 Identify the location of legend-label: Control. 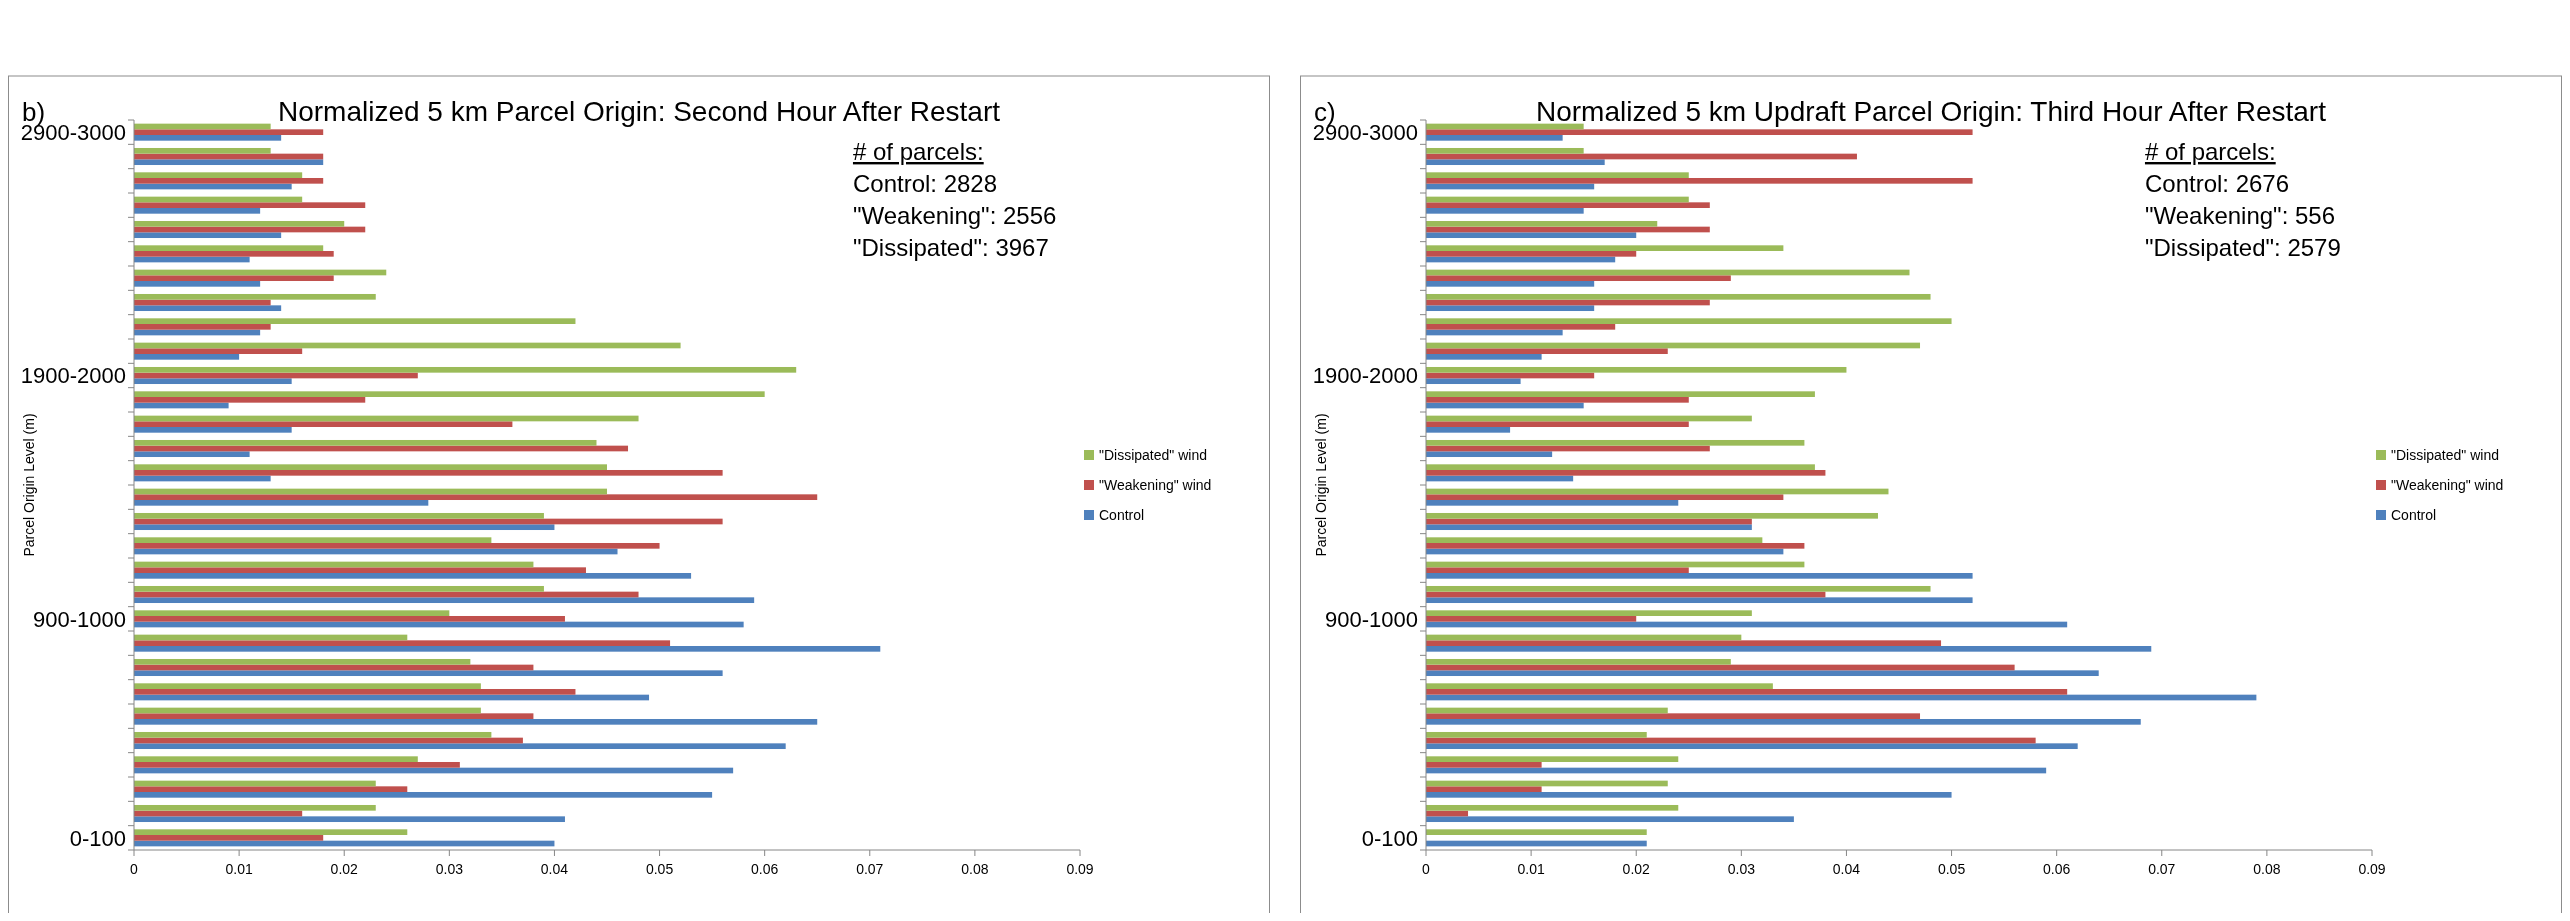
(2414, 514).